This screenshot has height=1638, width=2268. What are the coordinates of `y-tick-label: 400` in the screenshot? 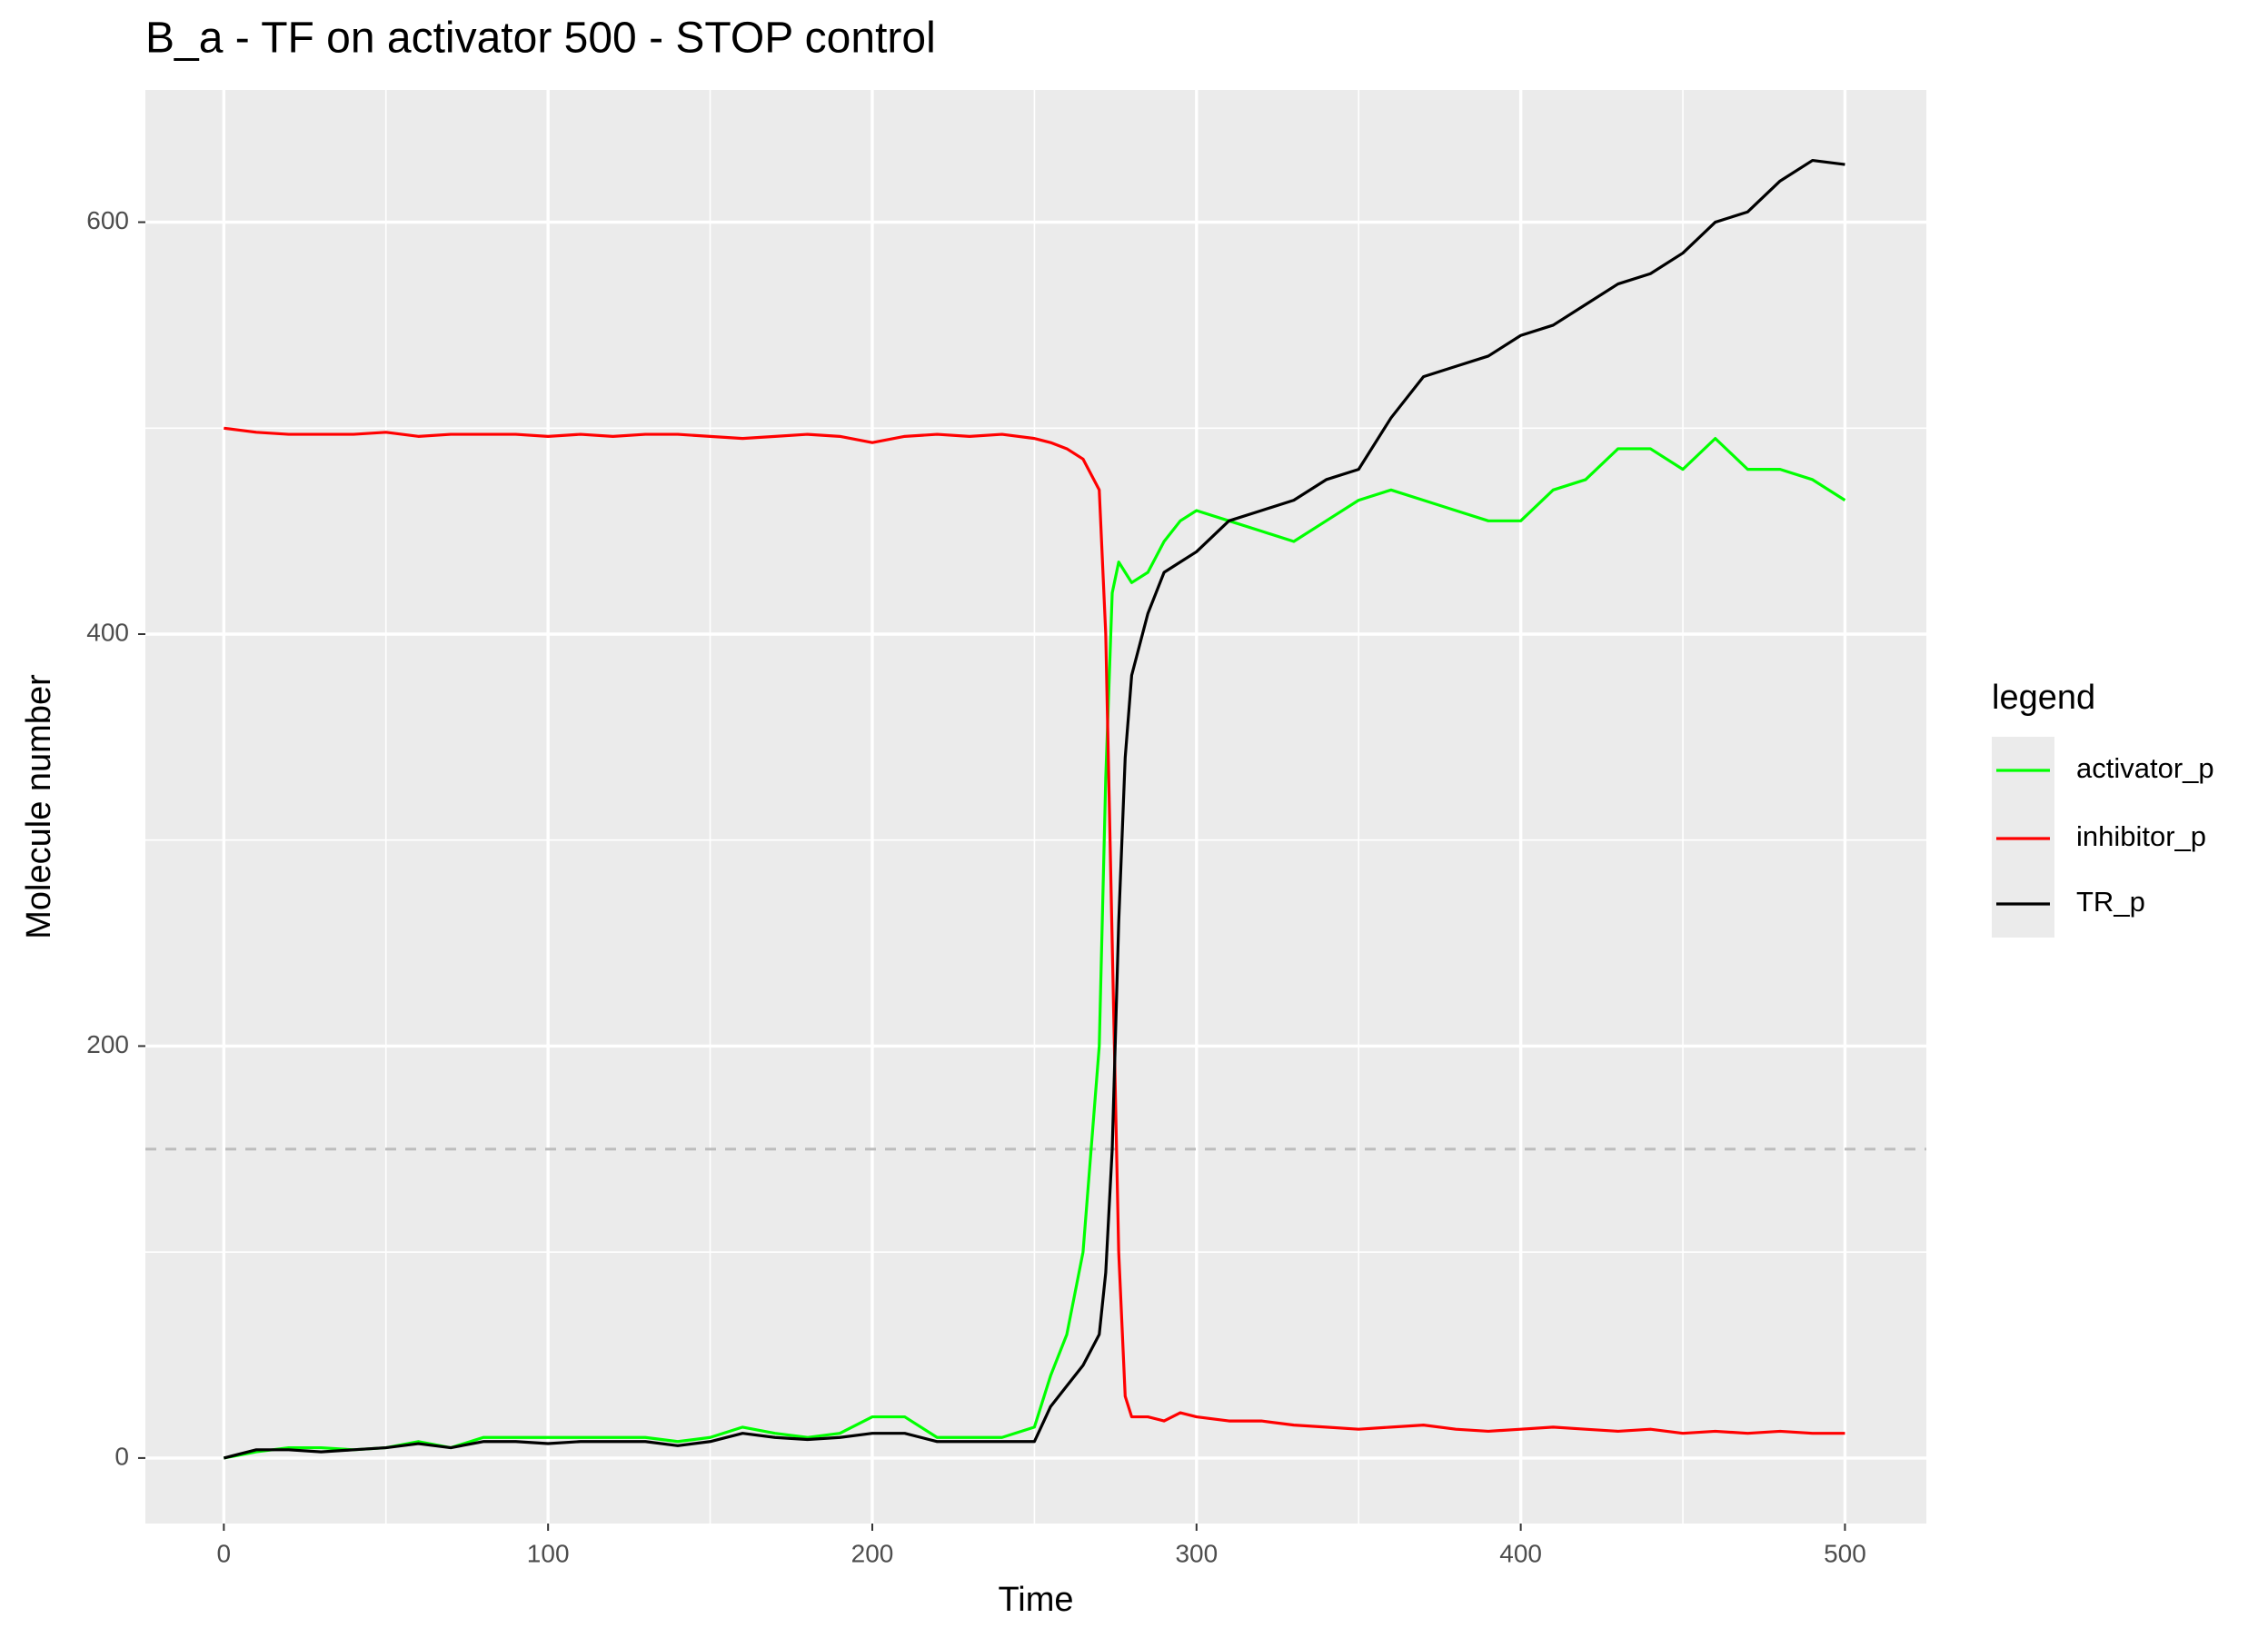 It's located at (107, 632).